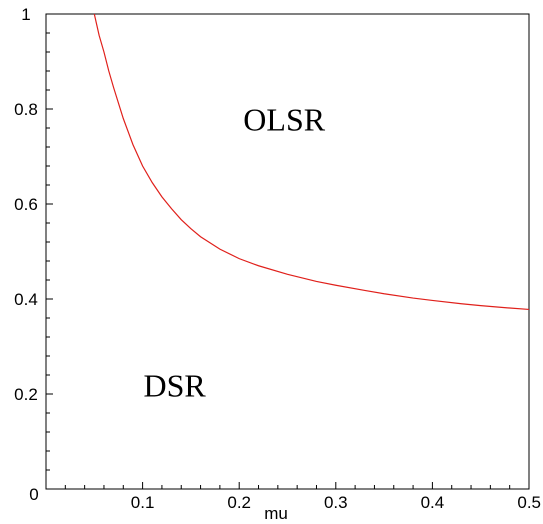  Describe the element at coordinates (174, 386) in the screenshot. I see `annotation-dsr: DSR` at that location.